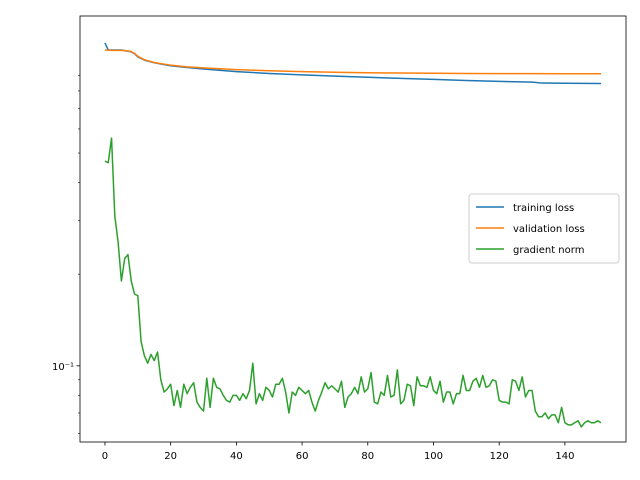  Describe the element at coordinates (548, 250) in the screenshot. I see `legend-label-gradient-norm: gradient norm` at that location.